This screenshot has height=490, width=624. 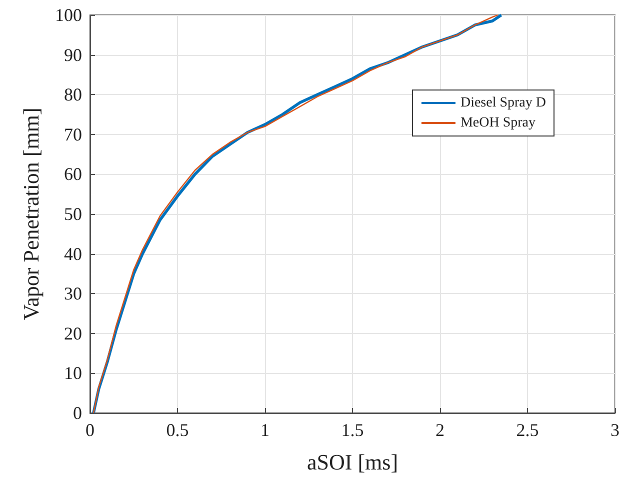 What do you see at coordinates (73, 214) in the screenshot?
I see `y-tick-label: 50` at bounding box center [73, 214].